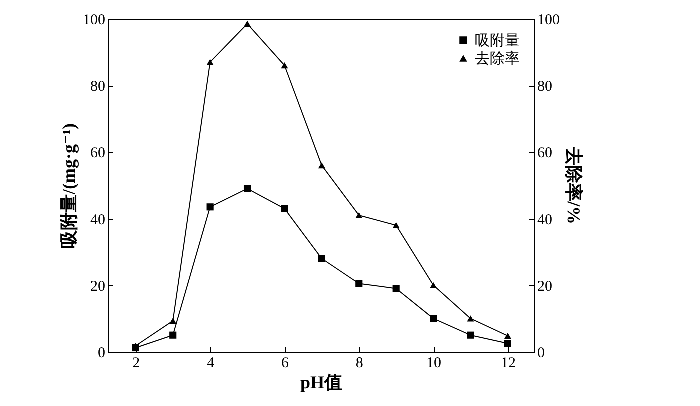  What do you see at coordinates (508, 364) in the screenshot?
I see `x-tick-label: 12` at bounding box center [508, 364].